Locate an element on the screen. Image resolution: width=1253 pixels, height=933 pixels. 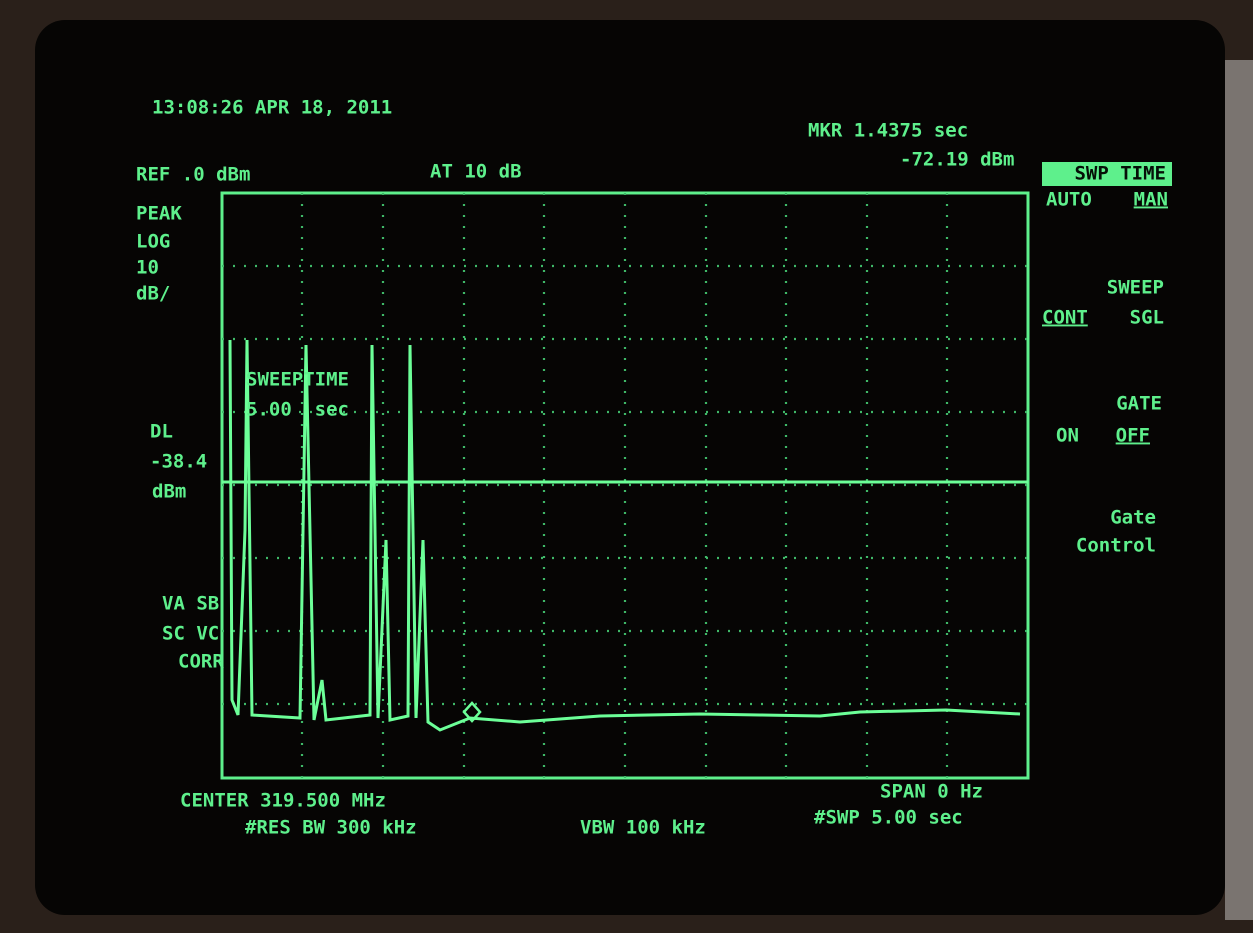
softkey-option: ON is located at coordinates (1067, 436).